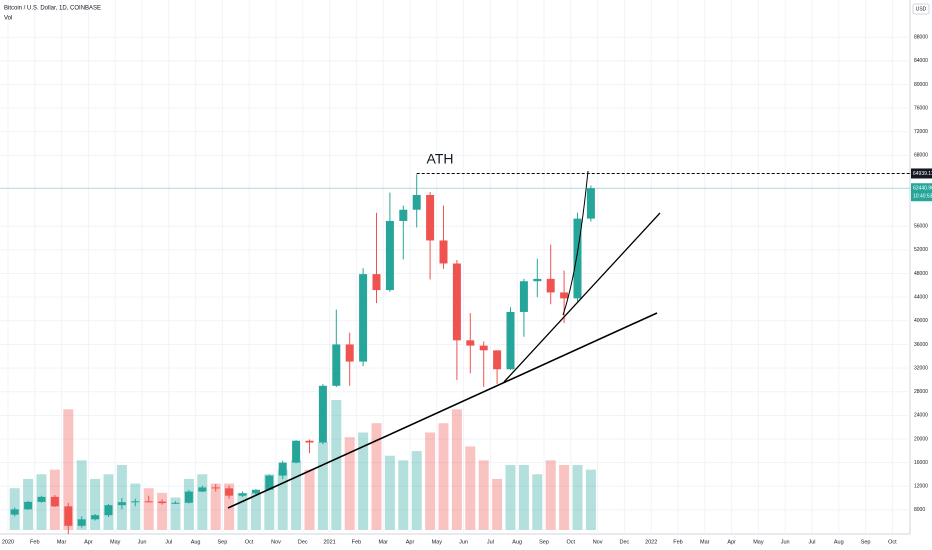 The image size is (932, 550). Describe the element at coordinates (921, 156) in the screenshot. I see `y-tick-label: 68000` at that location.